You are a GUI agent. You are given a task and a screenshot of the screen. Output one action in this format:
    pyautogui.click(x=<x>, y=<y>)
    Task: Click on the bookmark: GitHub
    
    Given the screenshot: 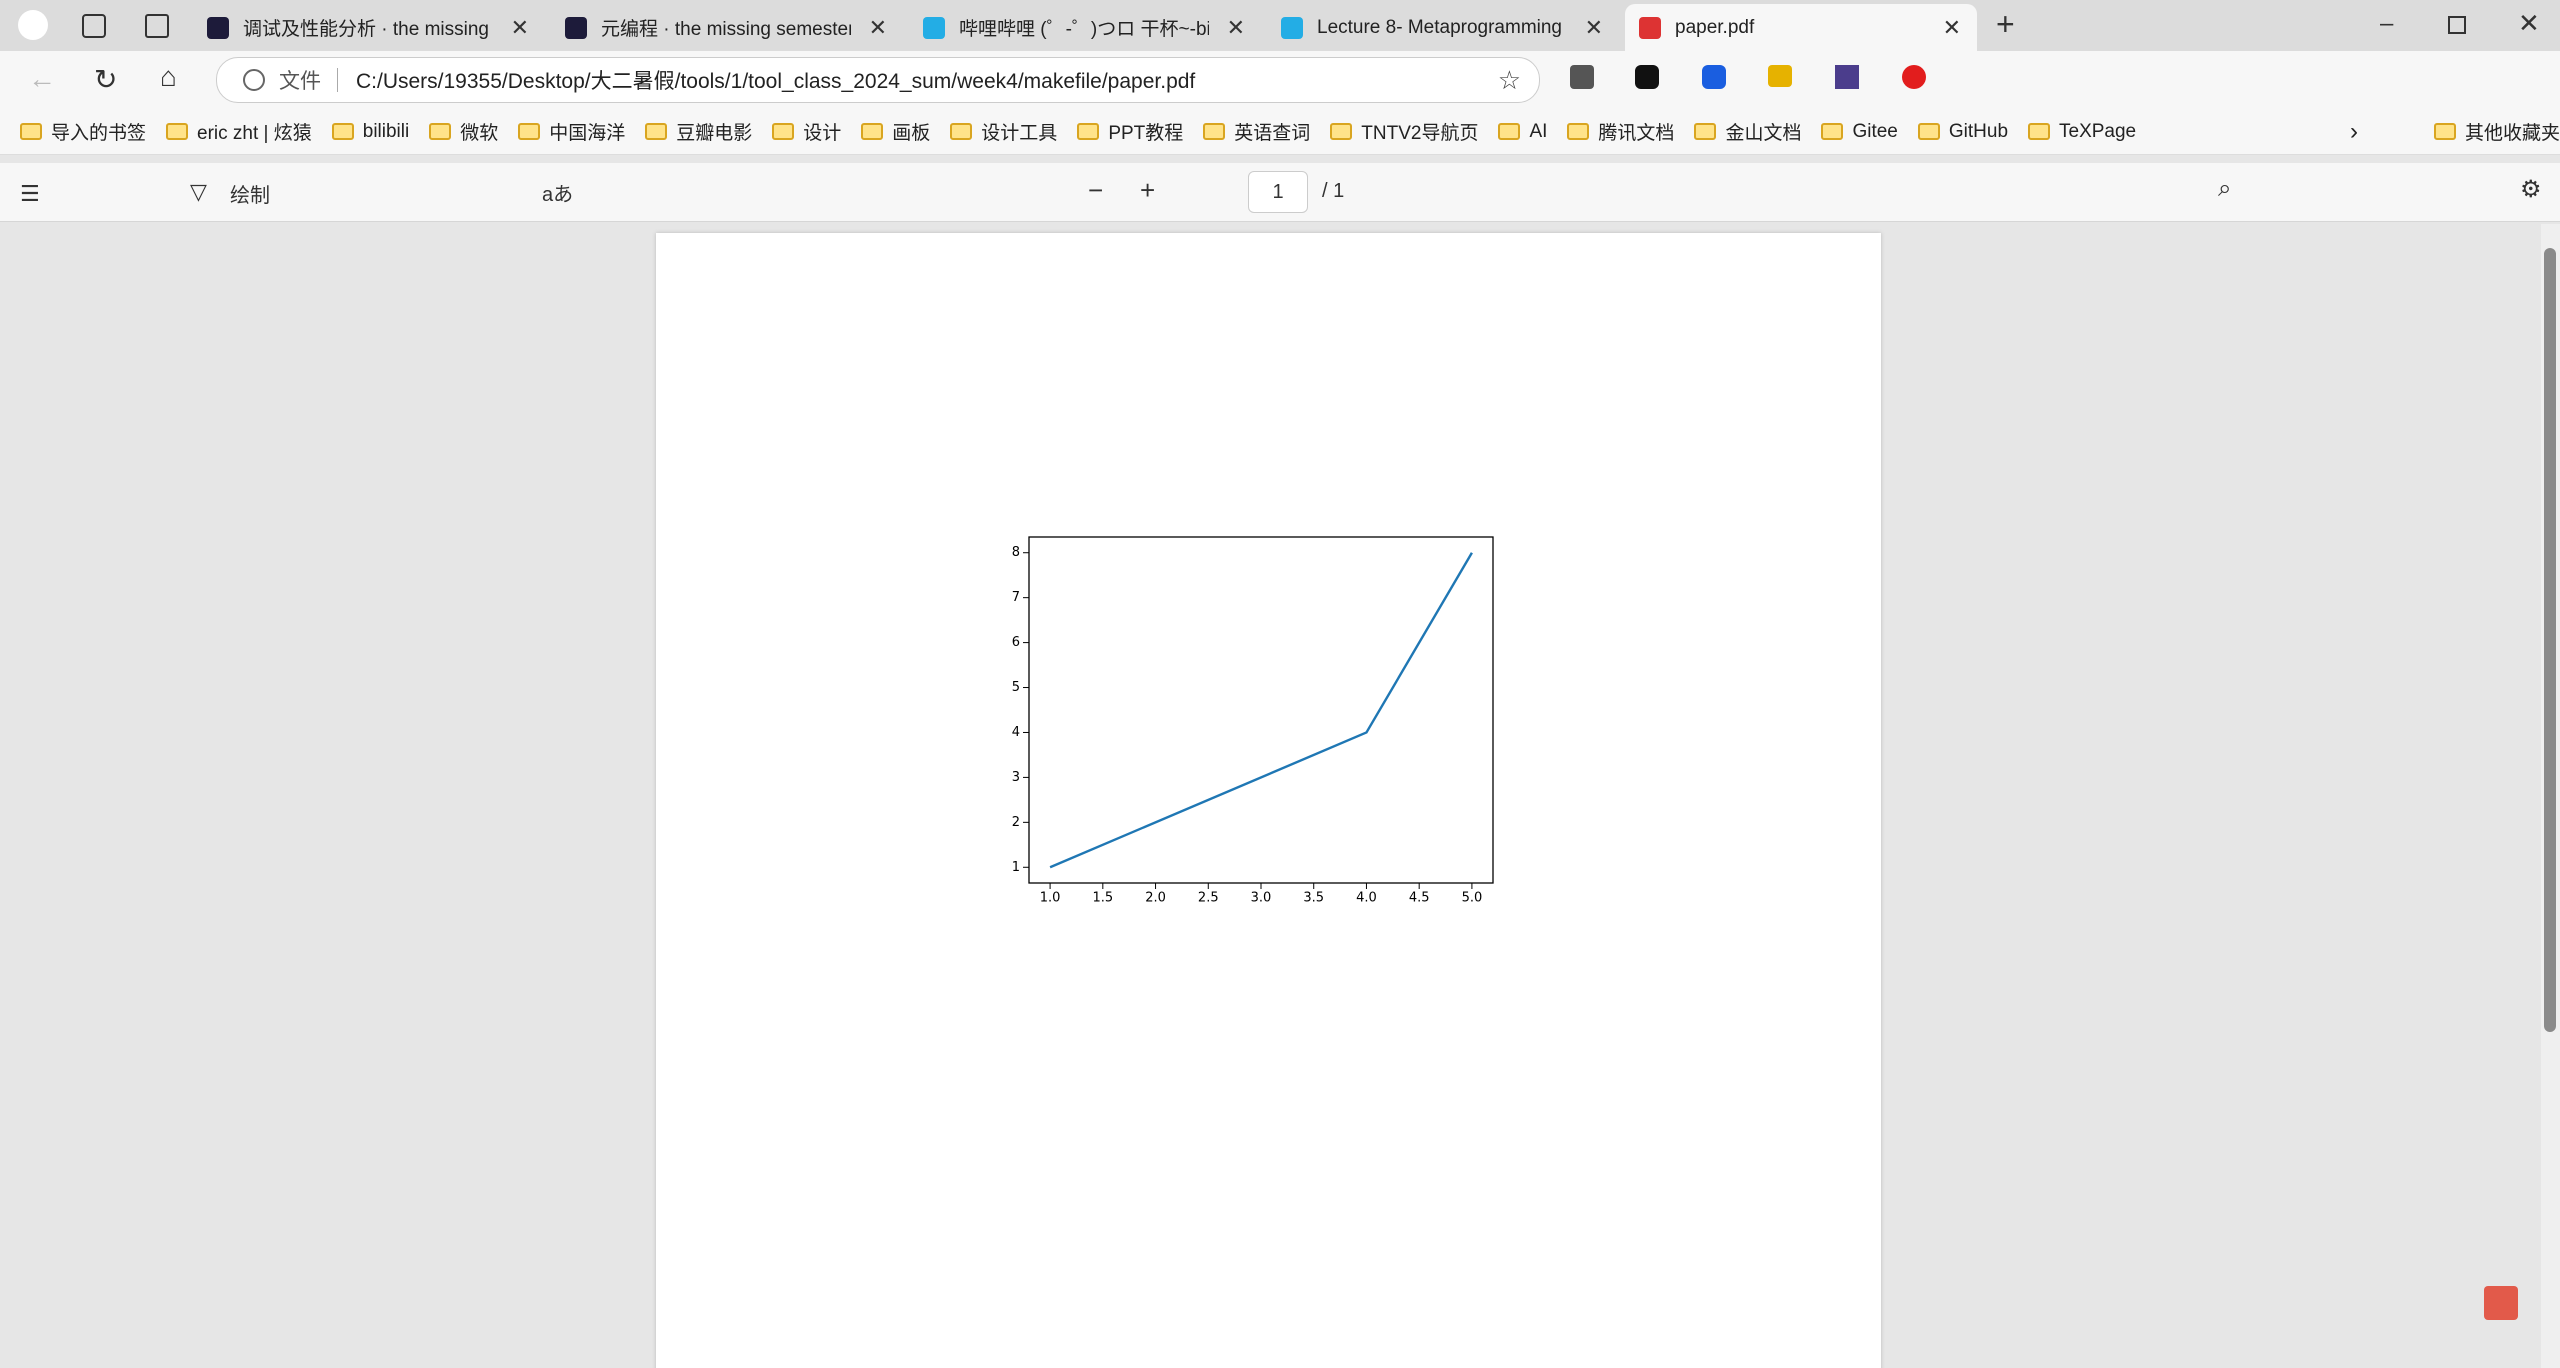 What is the action you would take?
    pyautogui.click(x=1963, y=131)
    